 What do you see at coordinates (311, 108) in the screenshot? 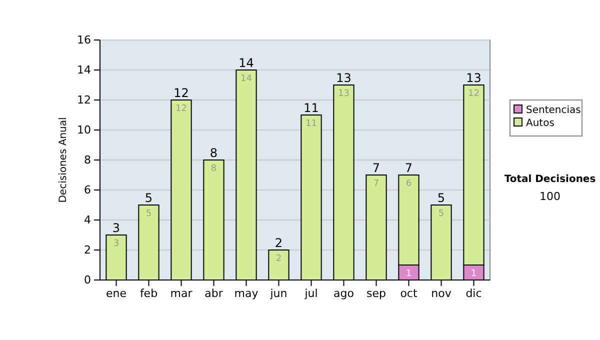
I see `total-label: 11` at bounding box center [311, 108].